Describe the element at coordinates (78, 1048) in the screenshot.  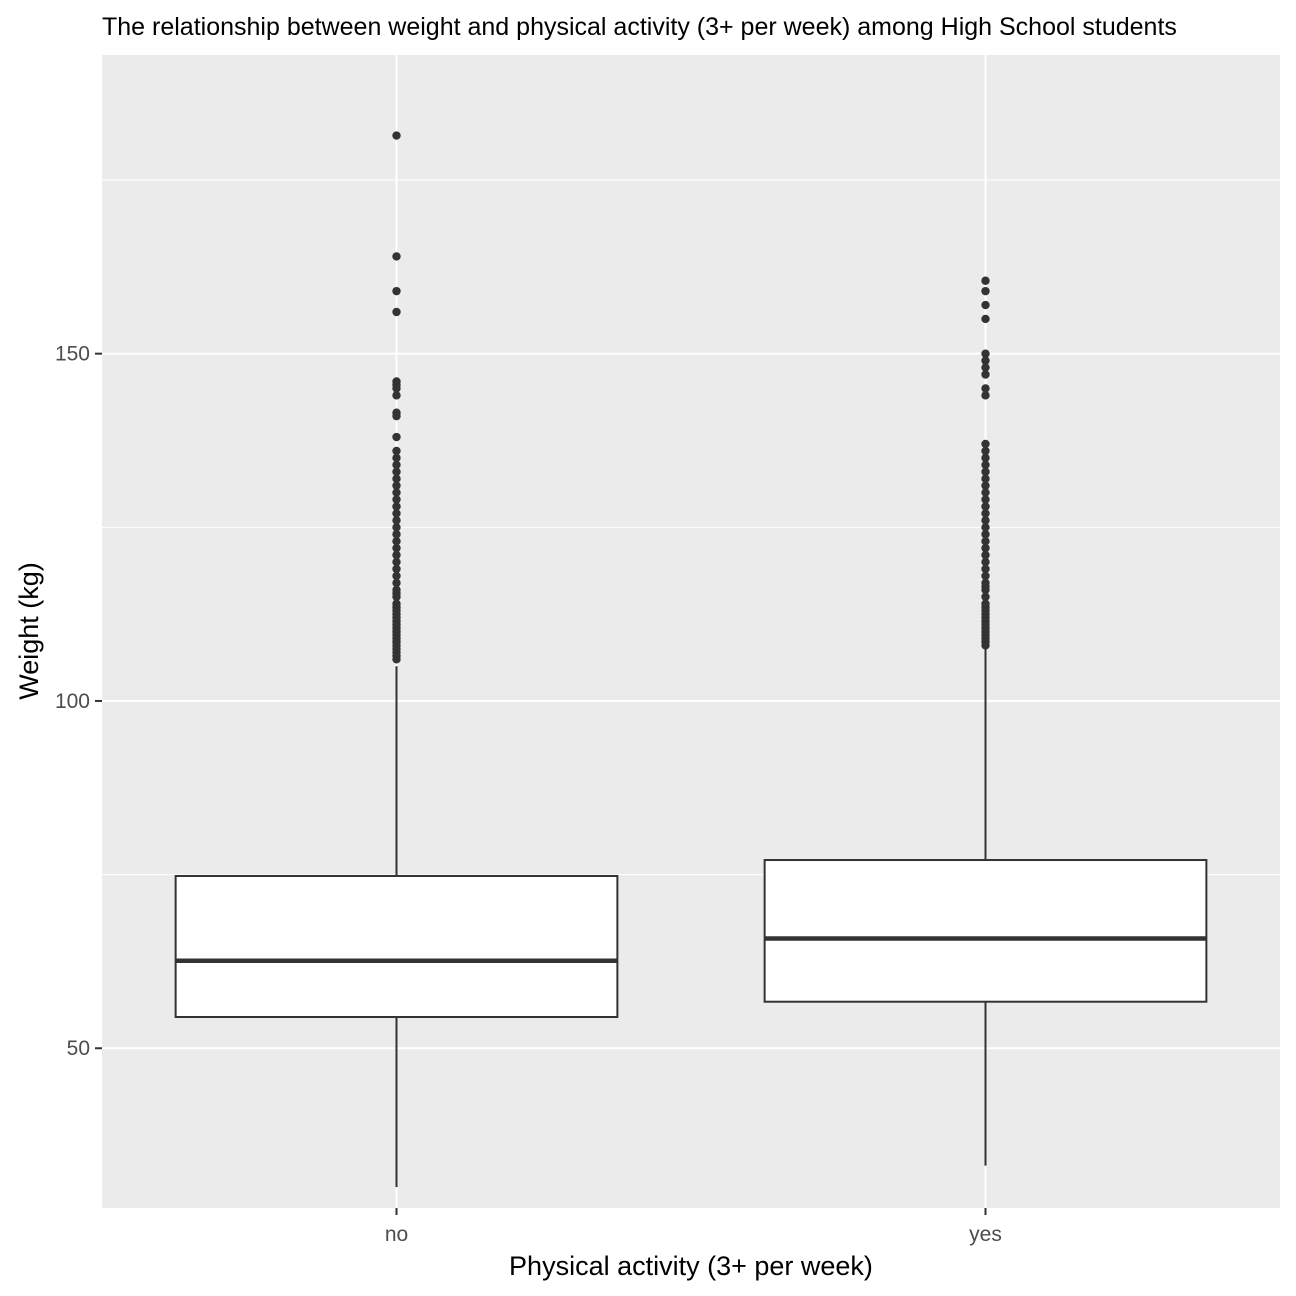
I see `y-tick-label: 50` at that location.